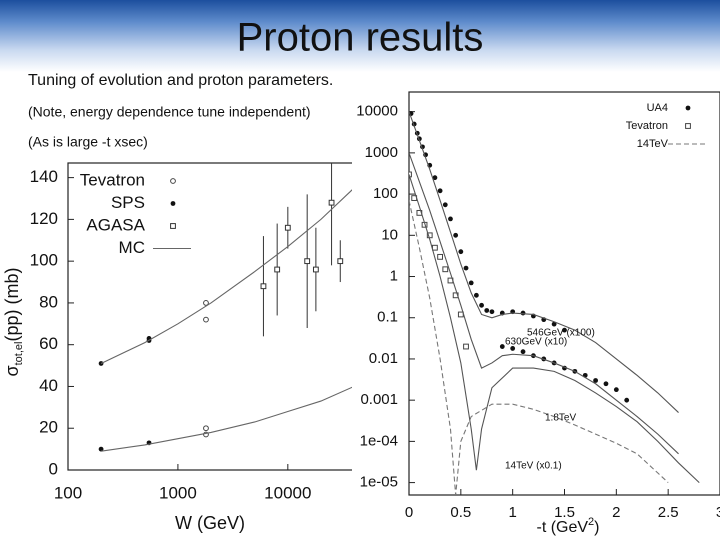 Image resolution: width=720 pixels, height=540 pixels. What do you see at coordinates (561, 333) in the screenshot?
I see `curve-annotation: 546GeV (x100)` at bounding box center [561, 333].